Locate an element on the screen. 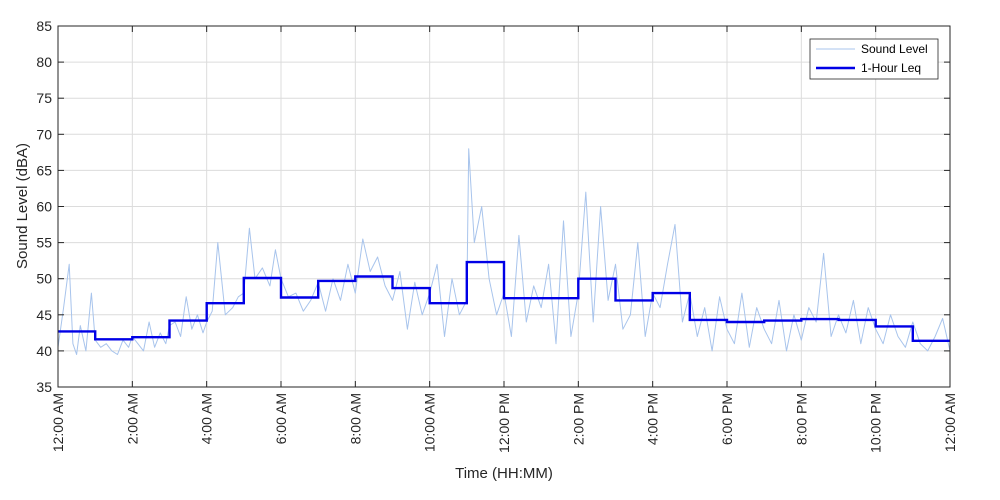  x-tick-label: 4:00 PM is located at coordinates (653, 419).